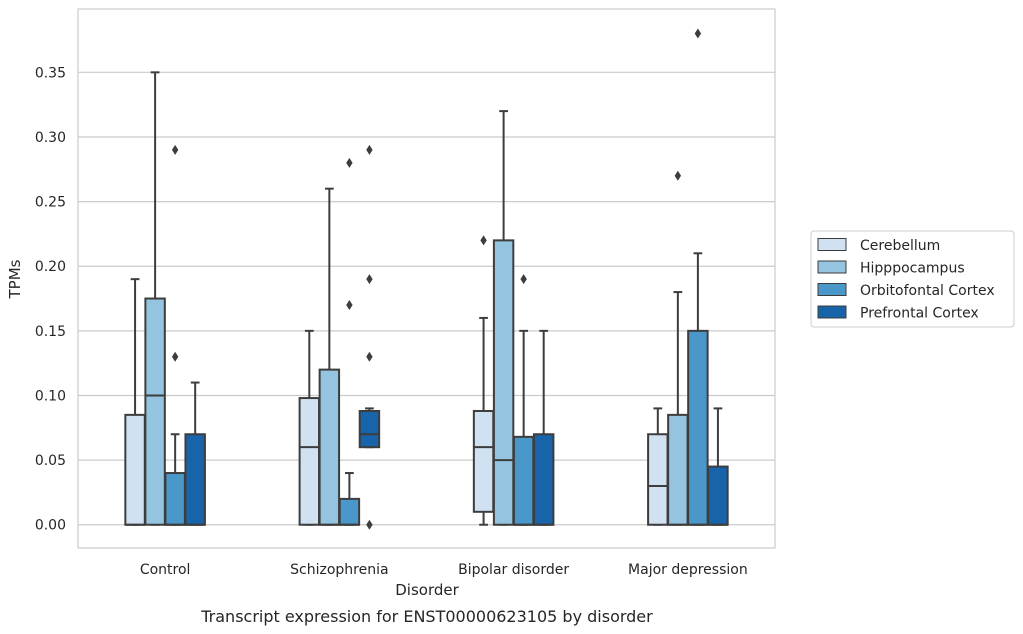  Describe the element at coordinates (50, 299) in the screenshot. I see `y-axis-ticks: 0.00 0.05 0.10 0.15 0.20 0.25 0.30 0.35` at that location.